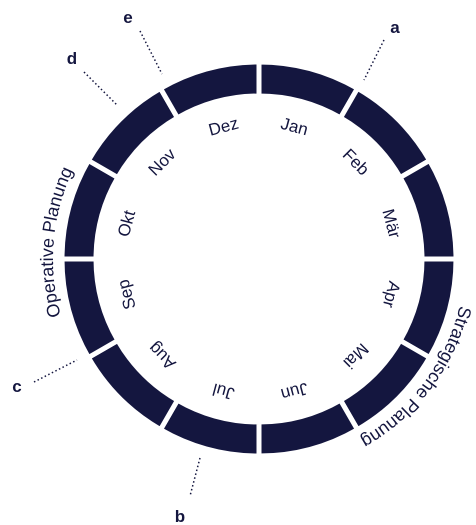 The height and width of the screenshot is (525, 476). What do you see at coordinates (16, 386) in the screenshot?
I see `letter: c` at bounding box center [16, 386].